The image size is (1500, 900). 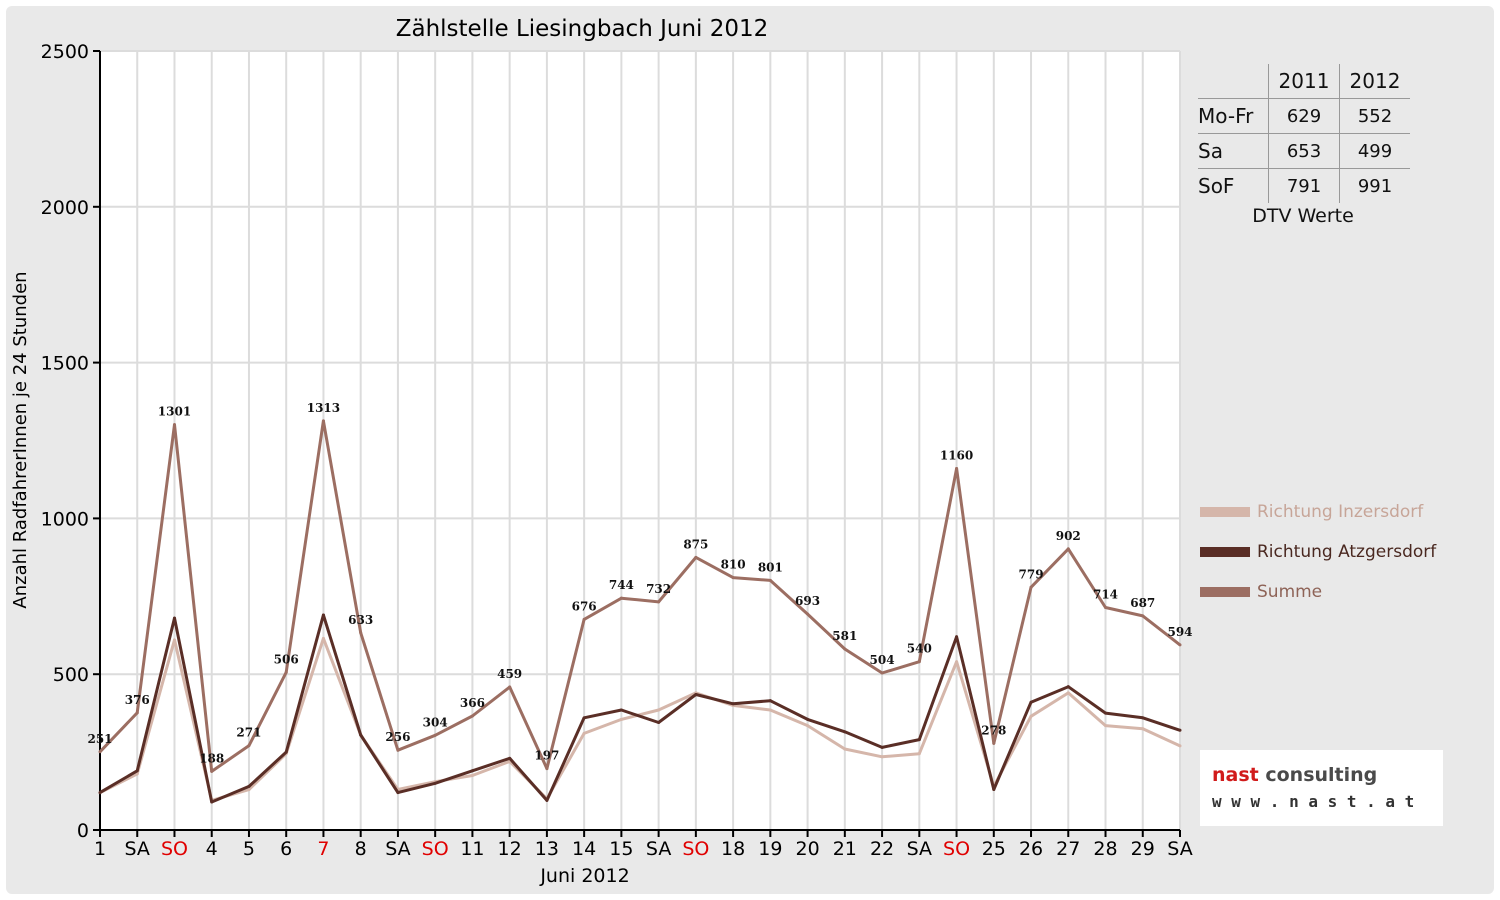 I want to click on dtv-row-label: SoF, so click(x=1233, y=185).